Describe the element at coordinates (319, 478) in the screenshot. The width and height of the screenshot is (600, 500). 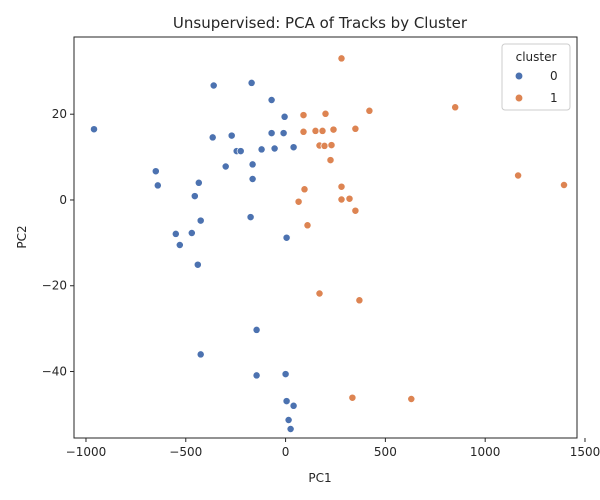
I see `x-axis-label: PC1` at that location.